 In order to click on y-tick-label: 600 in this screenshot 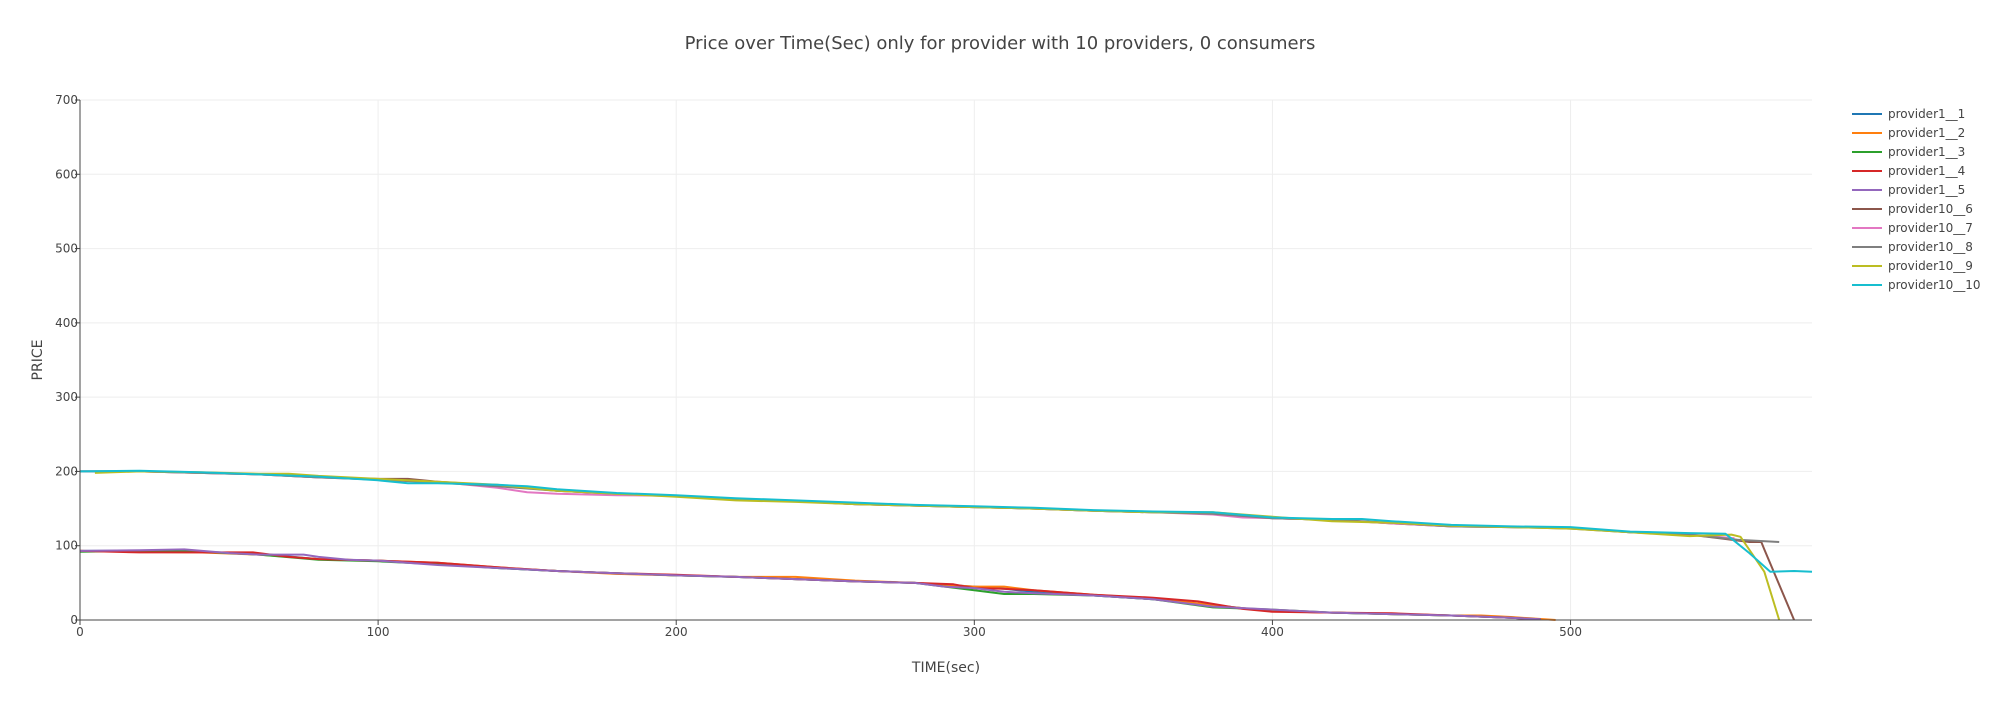, I will do `click(66, 174)`.